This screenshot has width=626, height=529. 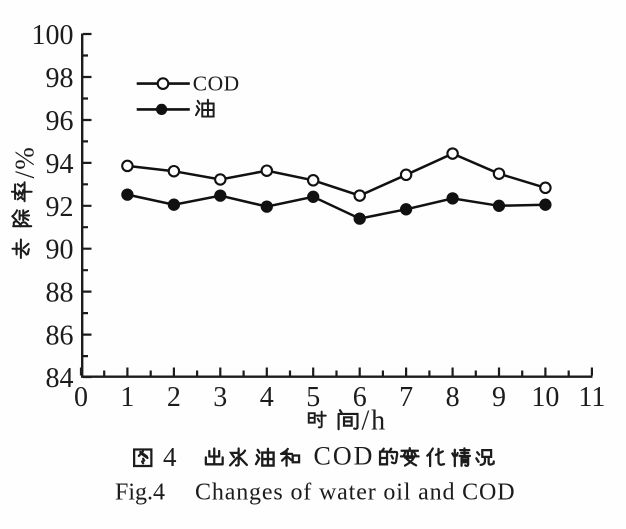 I want to click on svg-text: 98, so click(x=60, y=78).